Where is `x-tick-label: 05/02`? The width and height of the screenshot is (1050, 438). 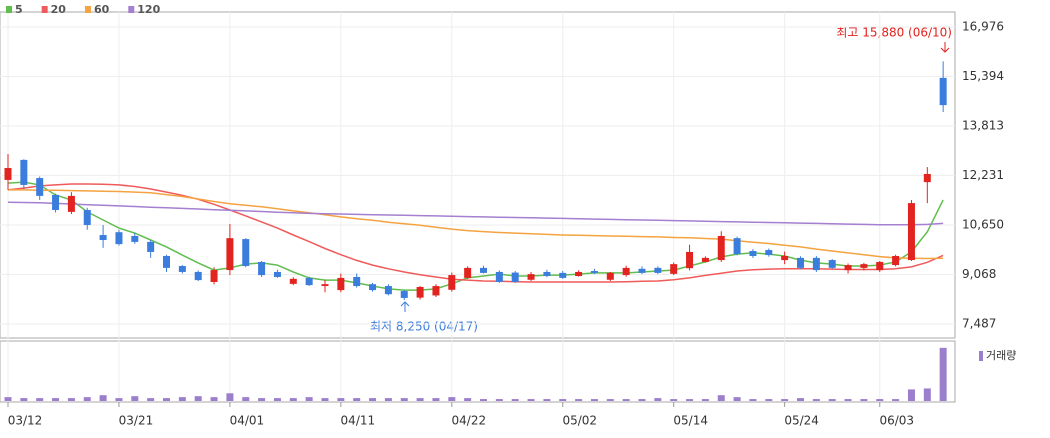
x-tick-label: 05/02 is located at coordinates (579, 421).